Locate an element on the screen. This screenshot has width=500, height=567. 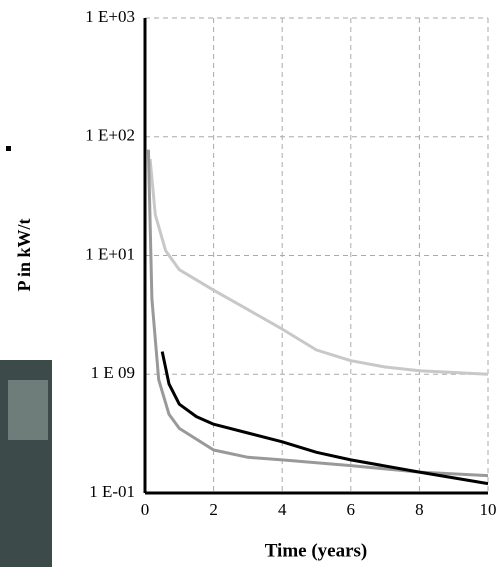
y-tick-label: 1 E+02 is located at coordinates (110, 135).